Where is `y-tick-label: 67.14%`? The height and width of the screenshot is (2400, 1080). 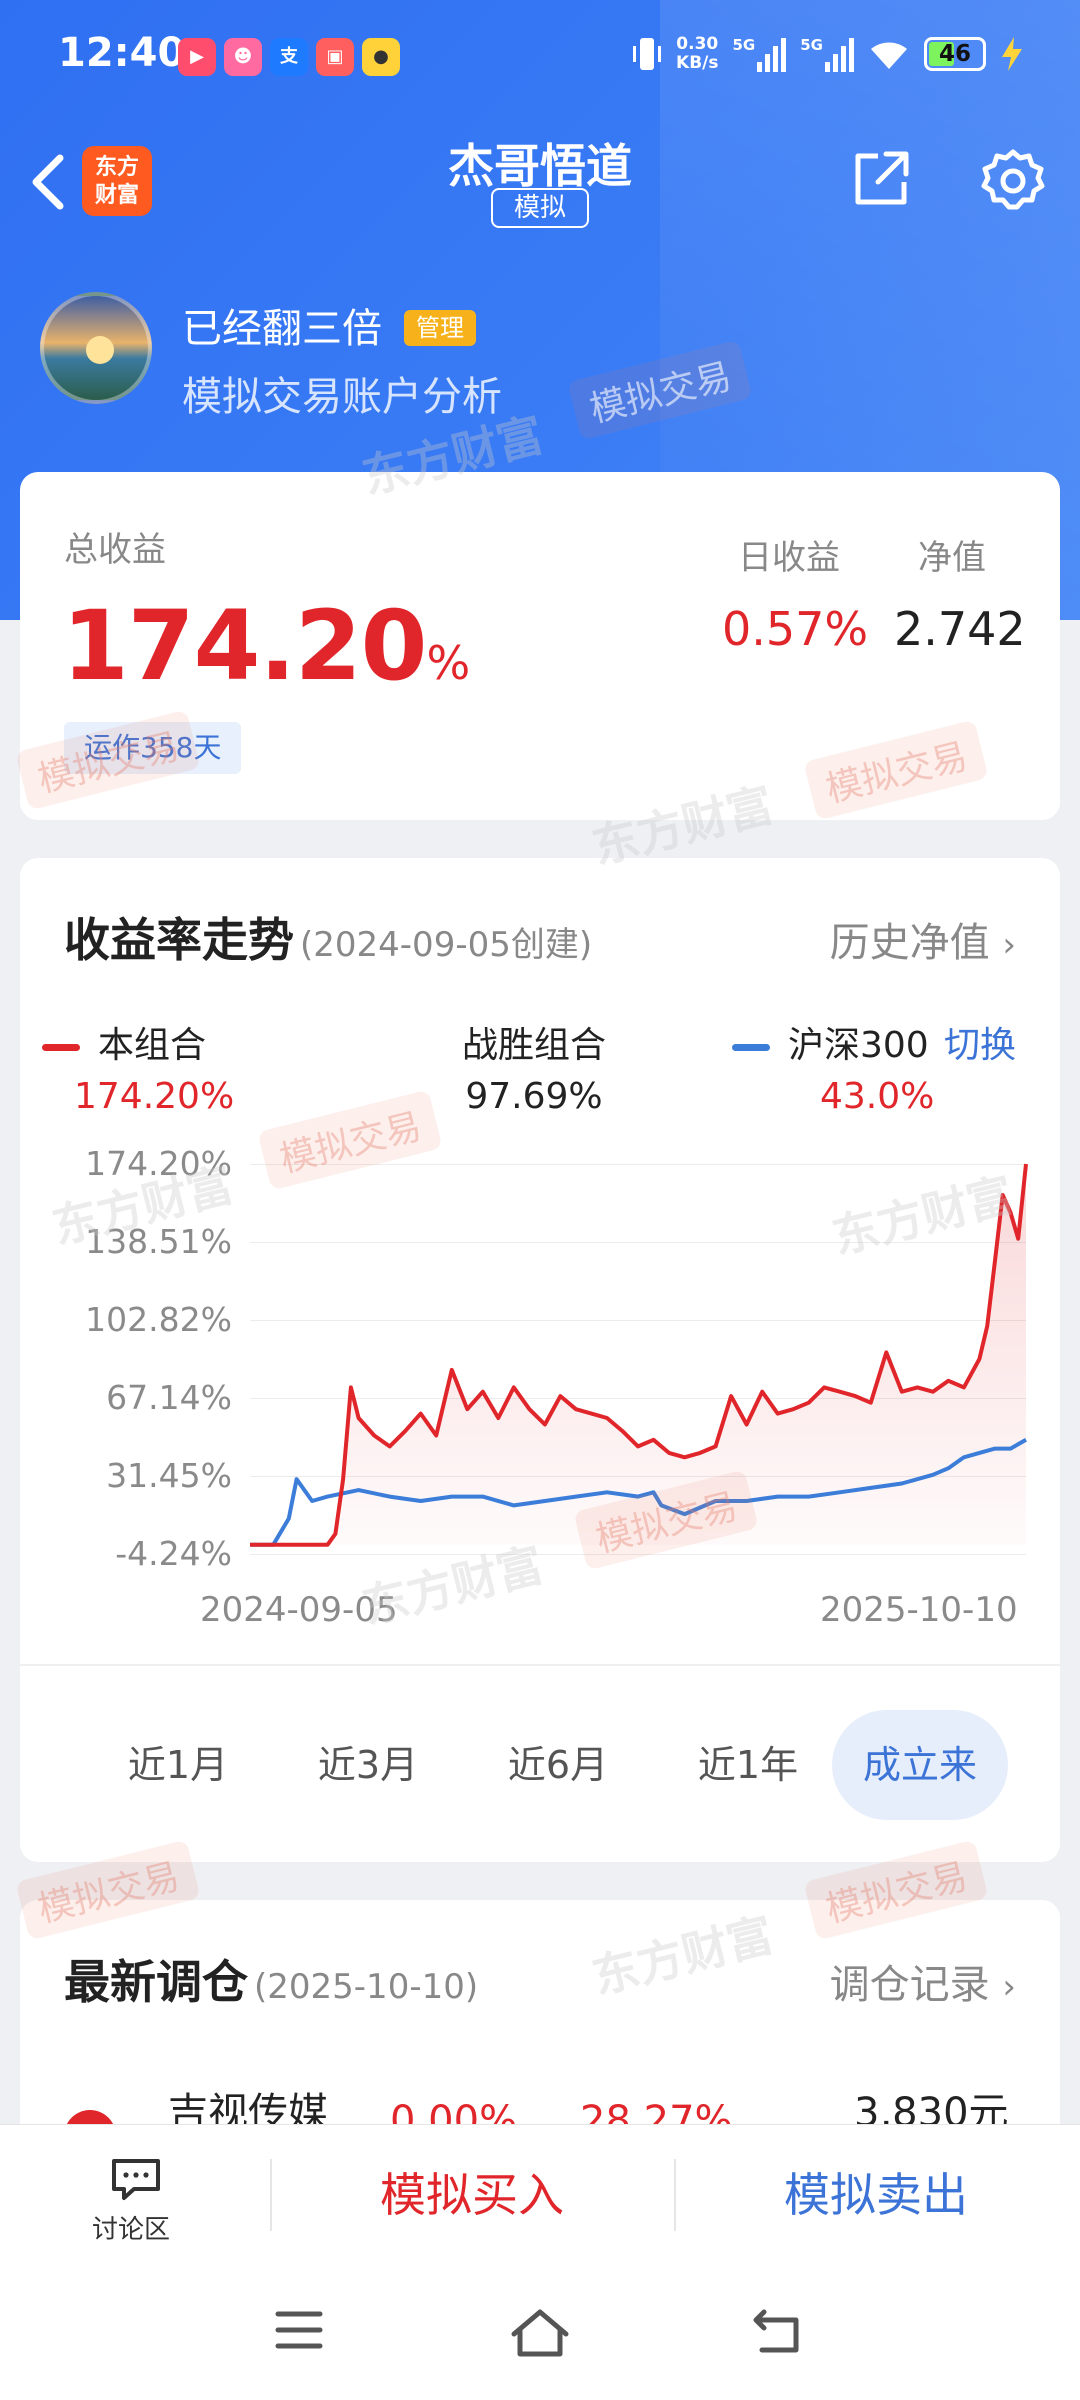
y-tick-label: 67.14% is located at coordinates (169, 1397).